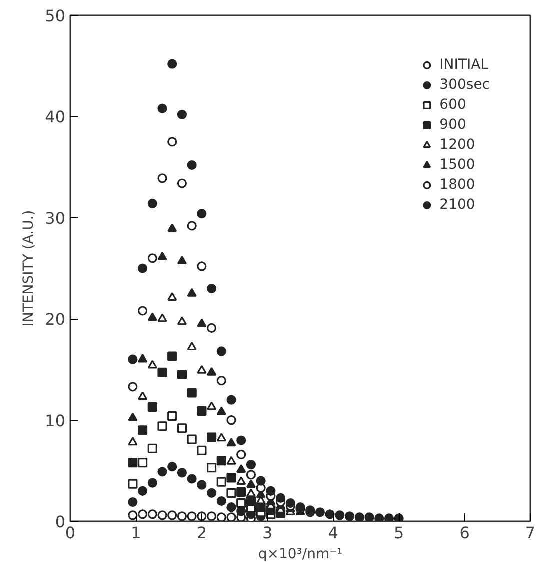 The width and height of the screenshot is (540, 581). What do you see at coordinates (55, 320) in the screenshot?
I see `y-tick-label: 20` at bounding box center [55, 320].